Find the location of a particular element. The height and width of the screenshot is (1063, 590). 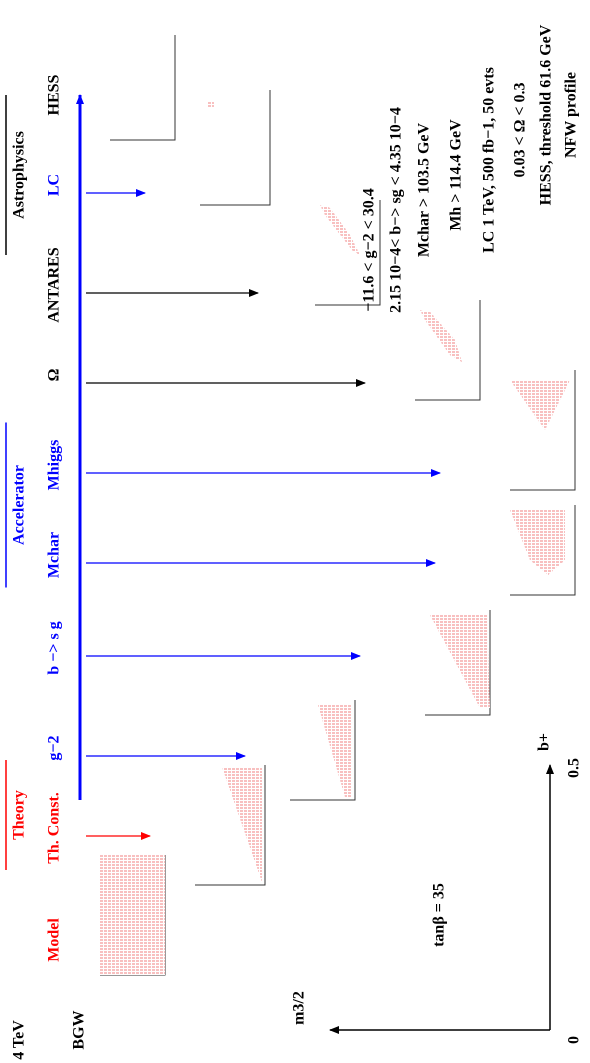

stage-label: Th. Const. is located at coordinates (54, 828).